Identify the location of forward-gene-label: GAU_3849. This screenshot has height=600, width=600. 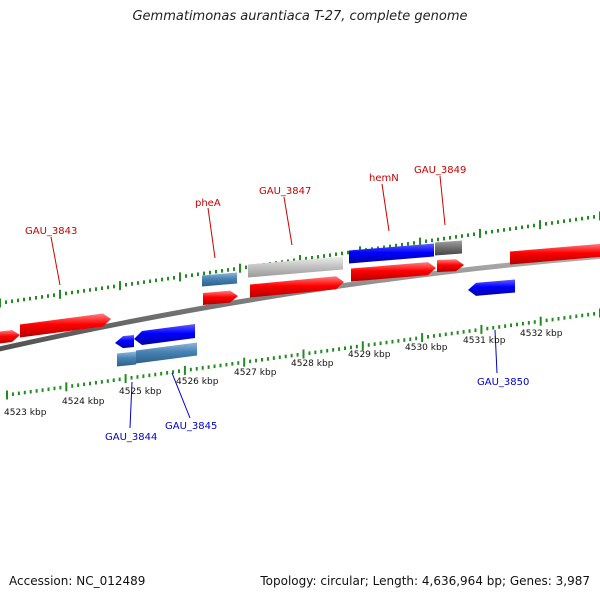
(440, 170).